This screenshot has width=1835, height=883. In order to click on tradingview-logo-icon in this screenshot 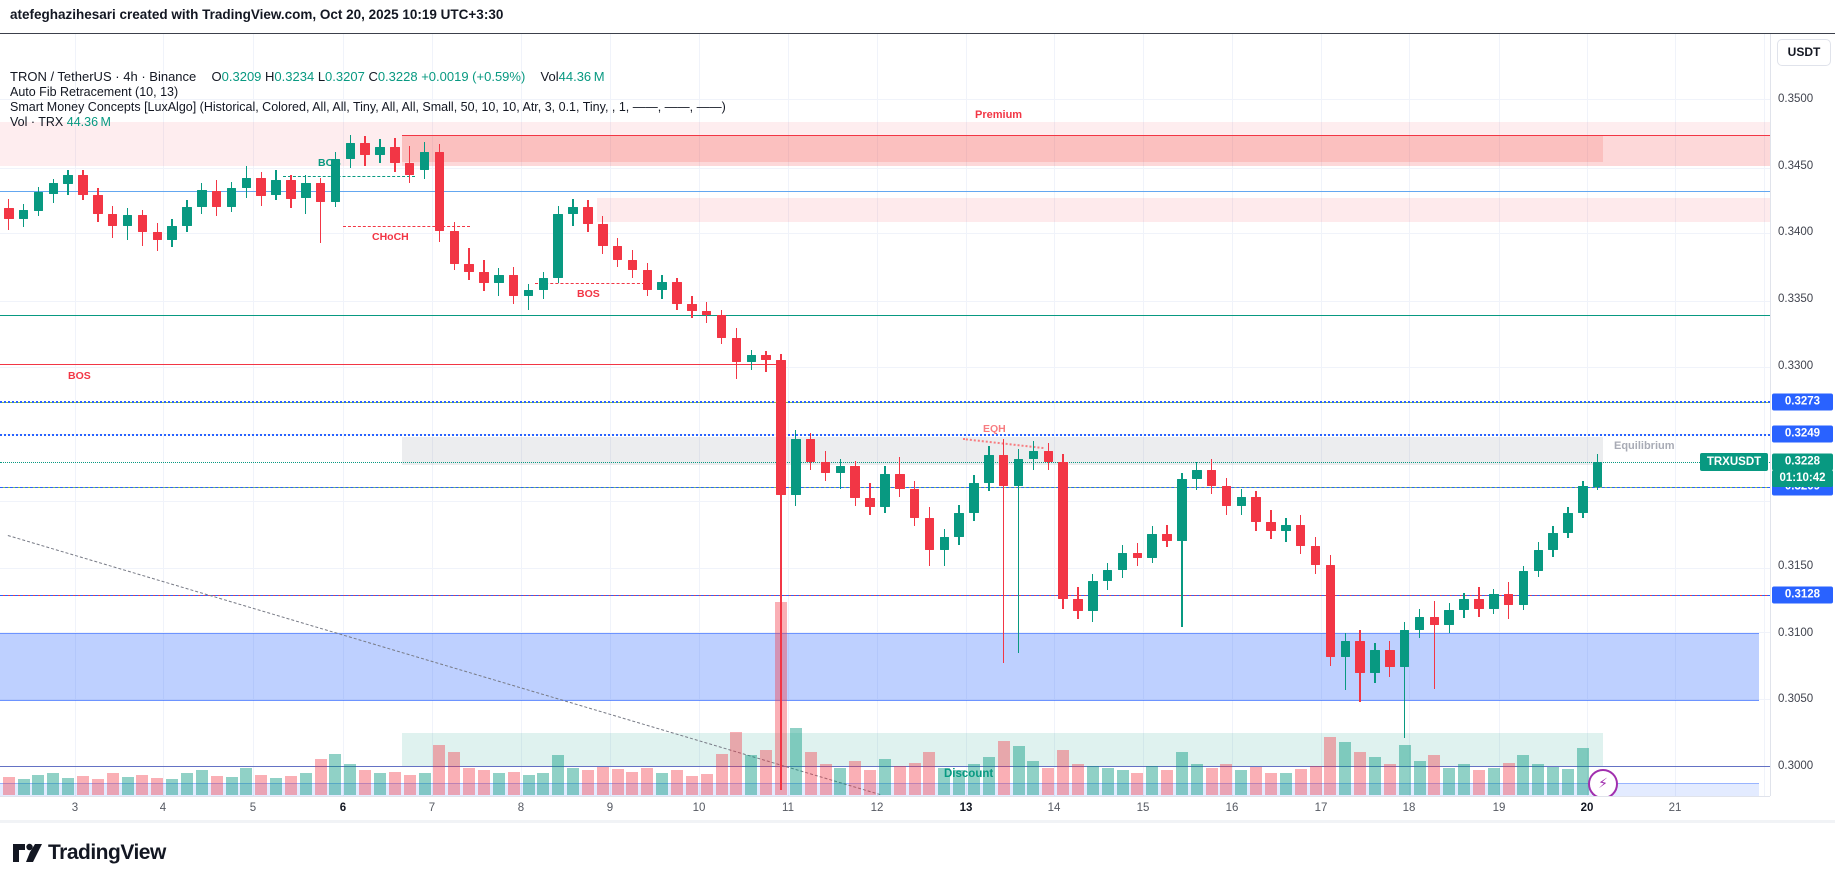, I will do `click(27, 853)`.